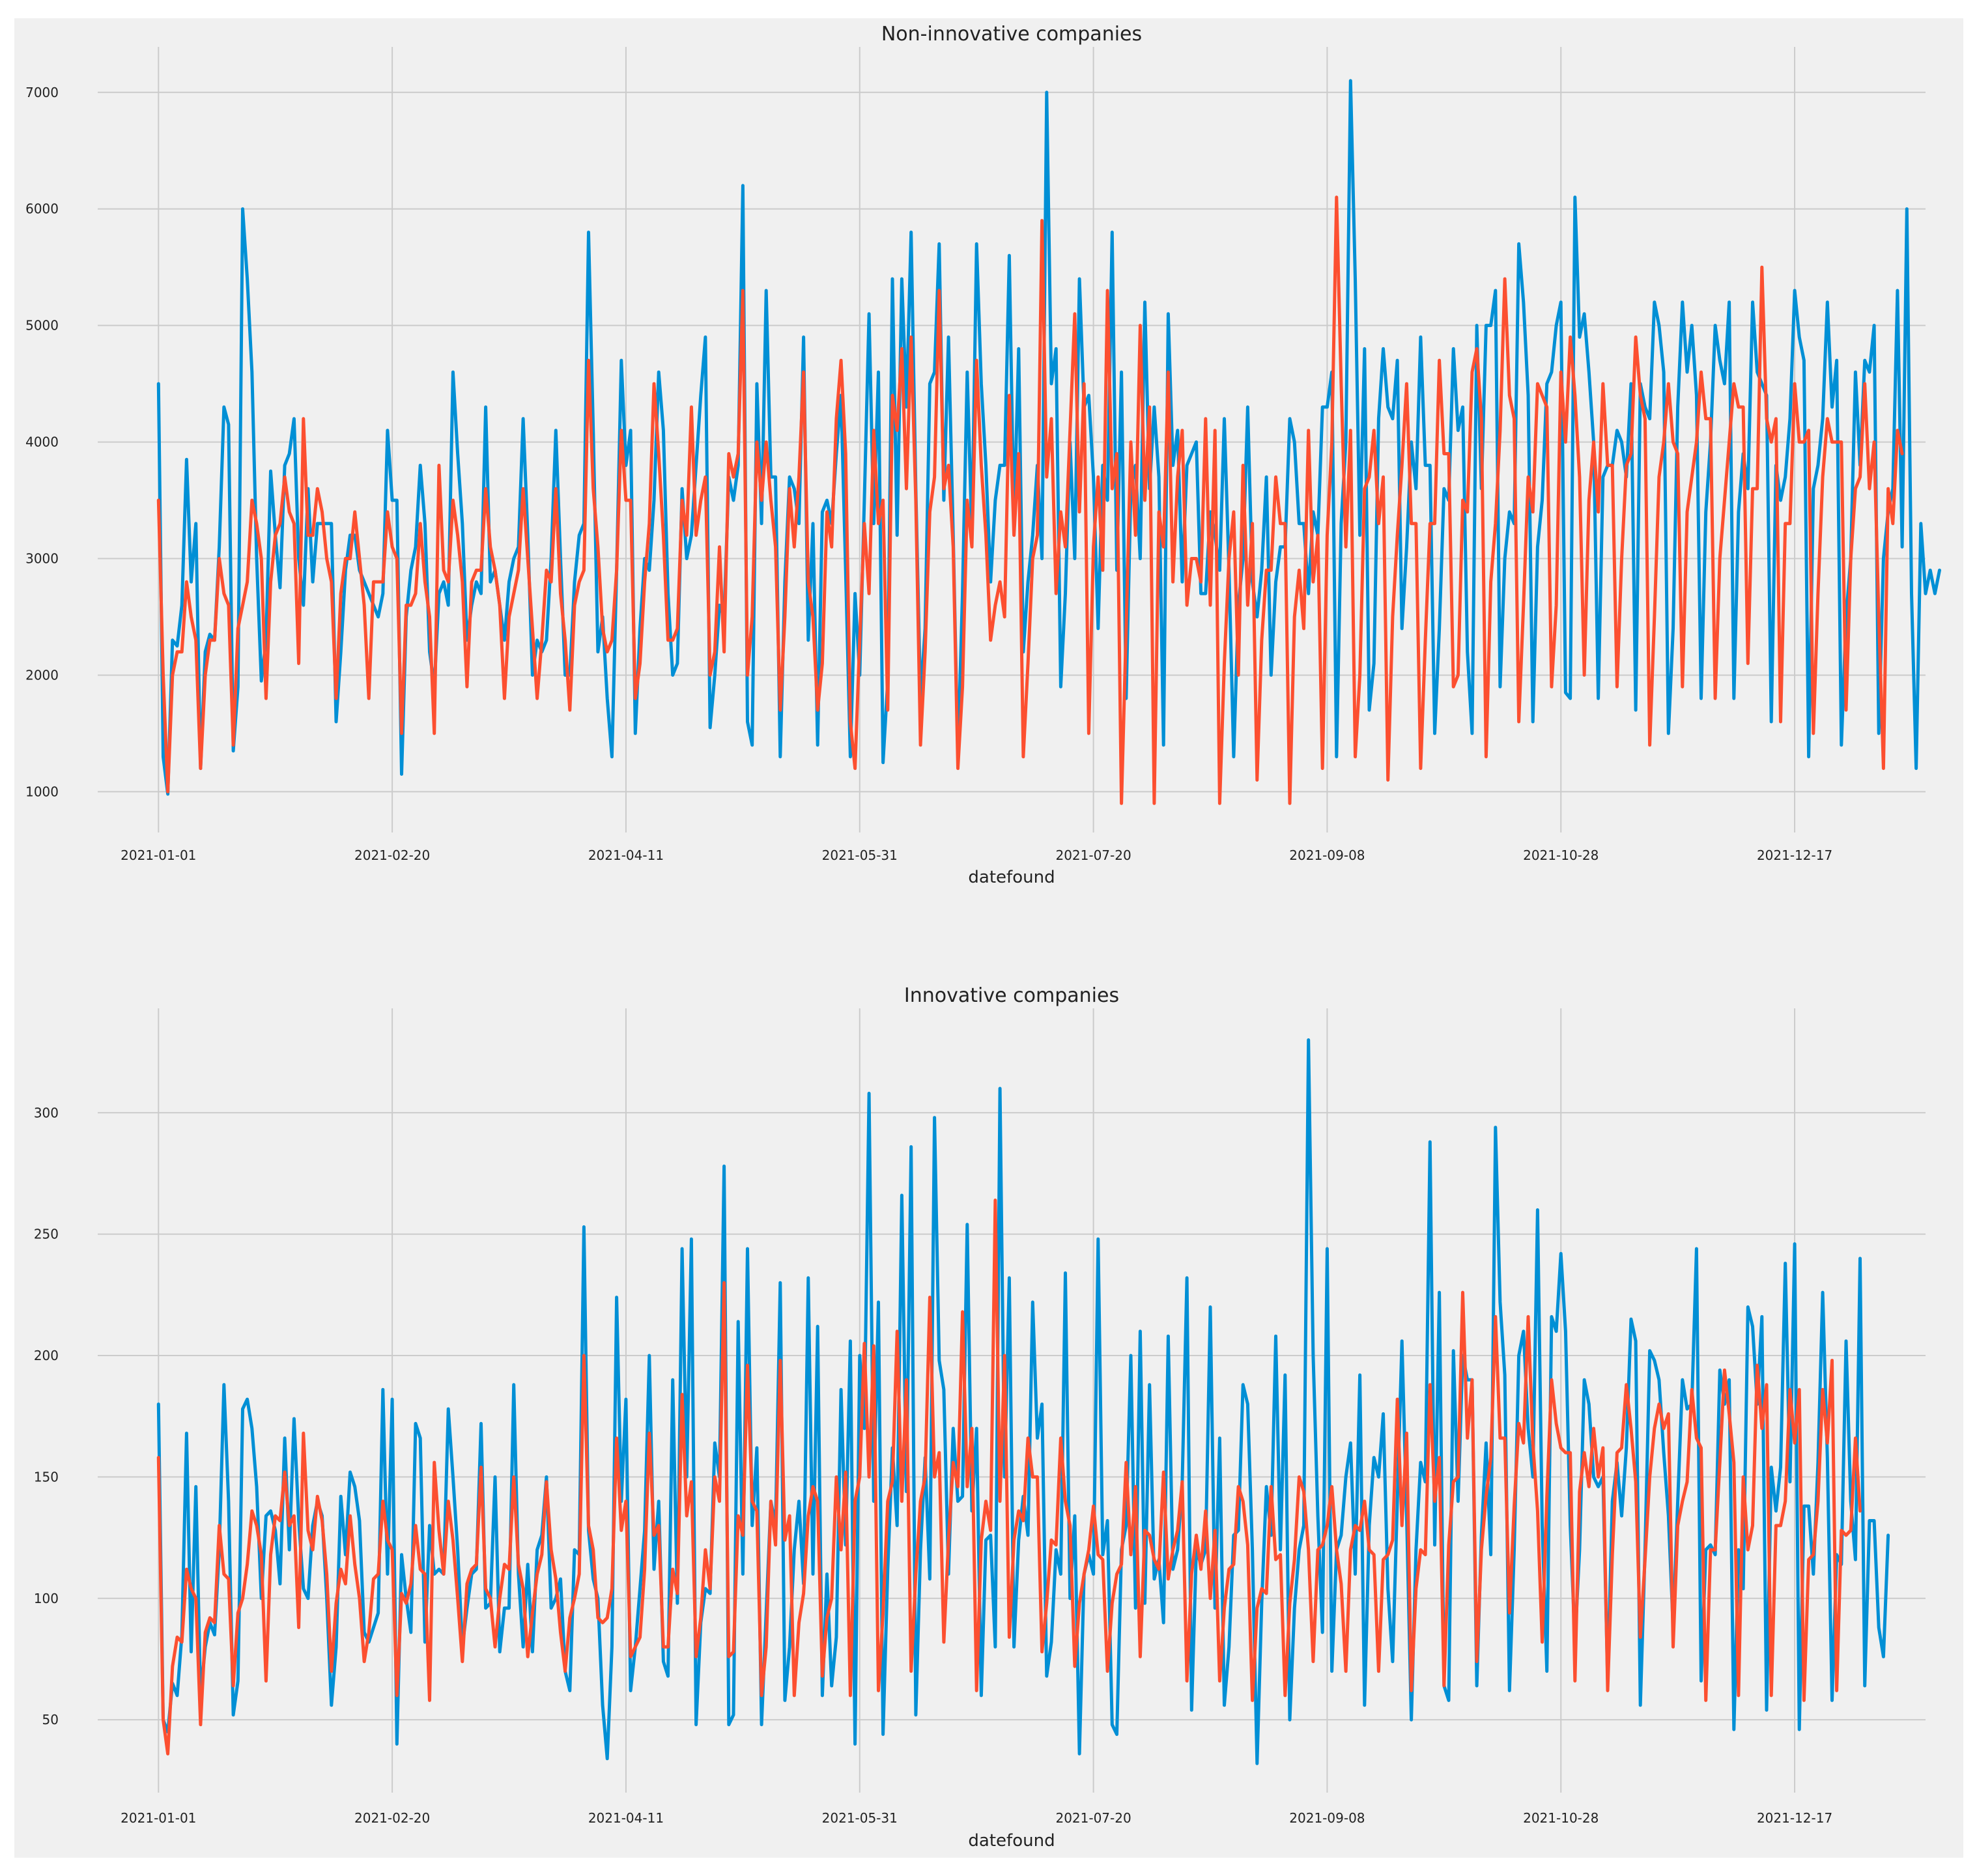 The width and height of the screenshot is (1977, 1876). What do you see at coordinates (1011, 34) in the screenshot?
I see `chart-title: Non-innovative companies` at bounding box center [1011, 34].